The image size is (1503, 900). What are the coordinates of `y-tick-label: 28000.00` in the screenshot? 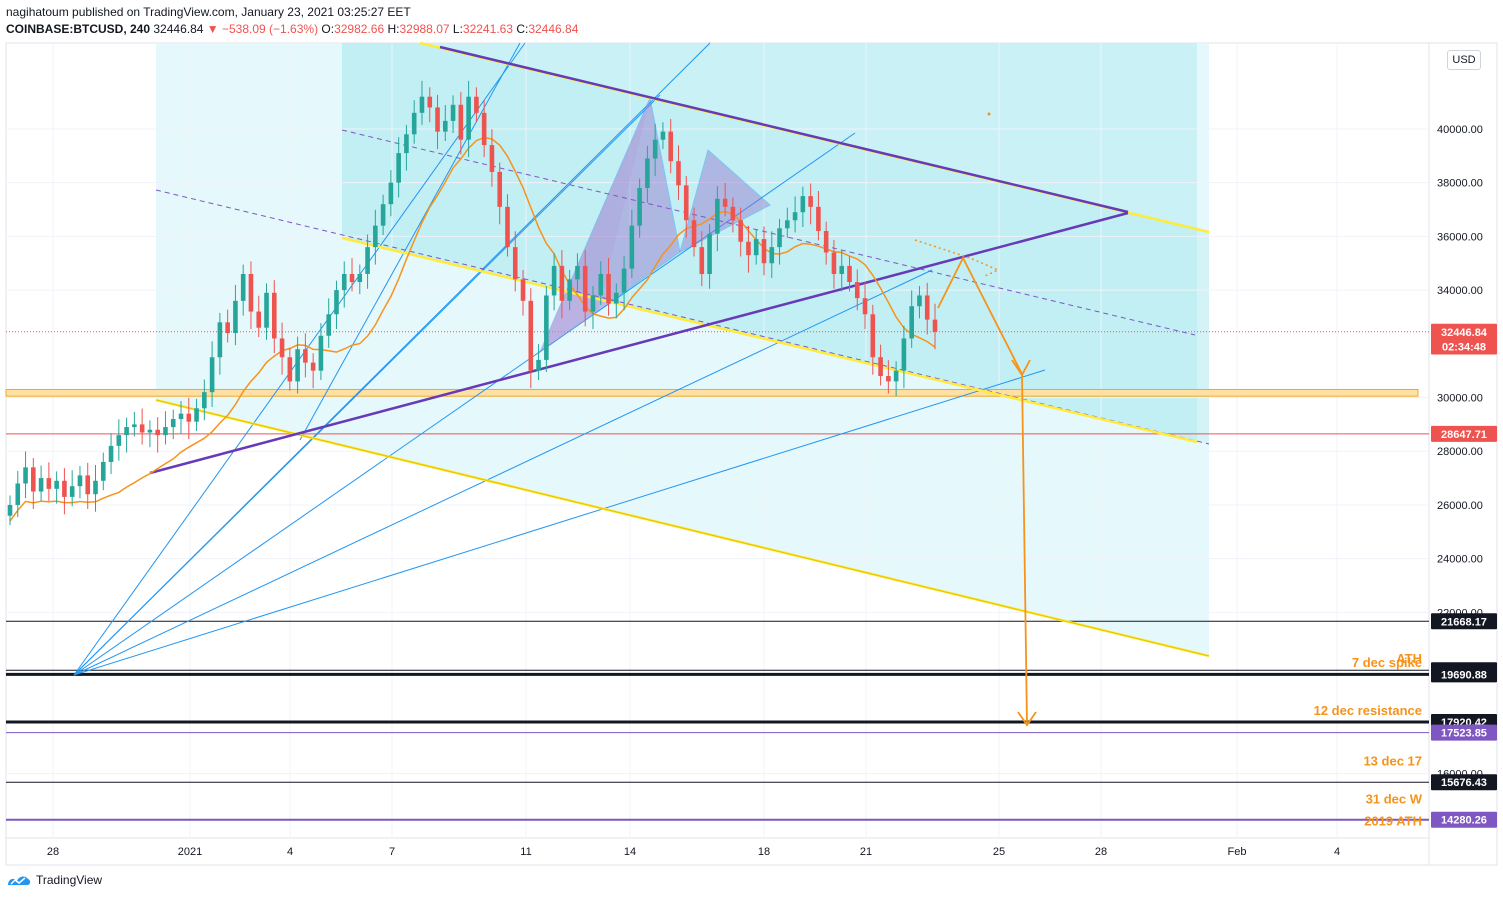 It's located at (1460, 452).